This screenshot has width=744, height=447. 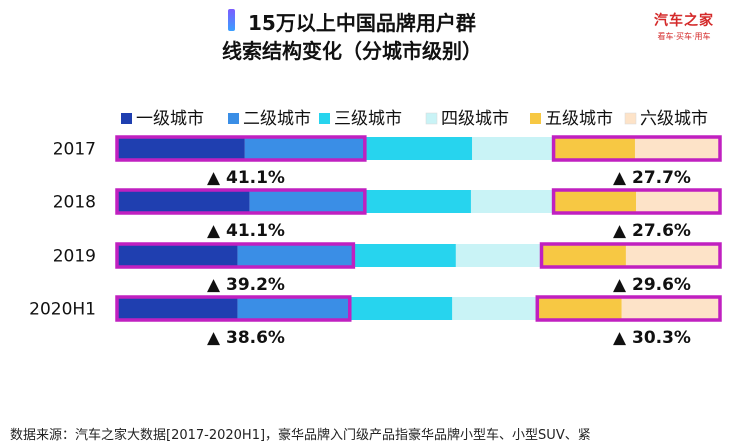 What do you see at coordinates (579, 119) in the screenshot?
I see `legend-label-5: 五级城市` at bounding box center [579, 119].